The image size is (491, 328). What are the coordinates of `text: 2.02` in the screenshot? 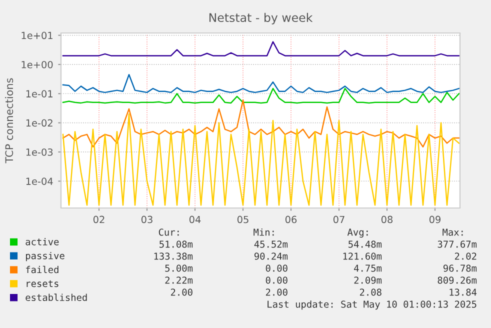 It's located at (465, 256).